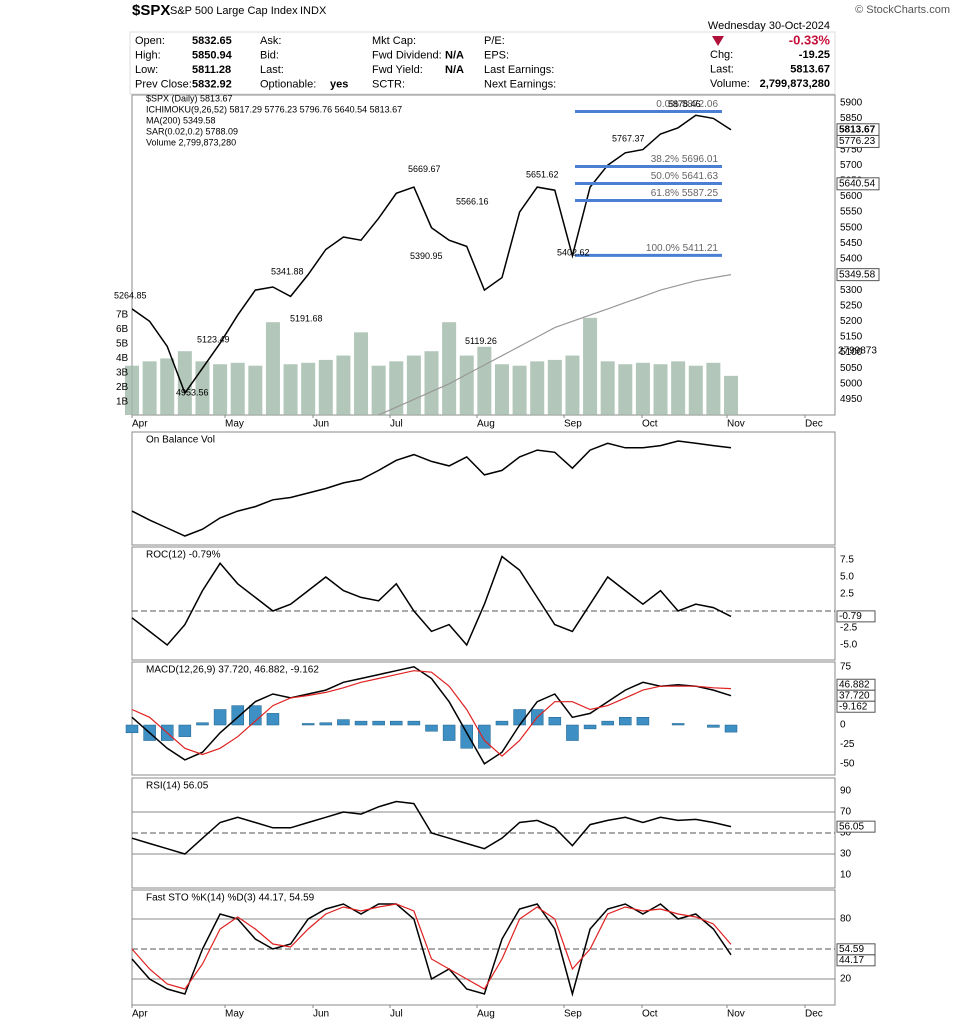 Image resolution: width=980 pixels, height=1021 pixels. I want to click on symbol: $SPX, so click(151, 10).